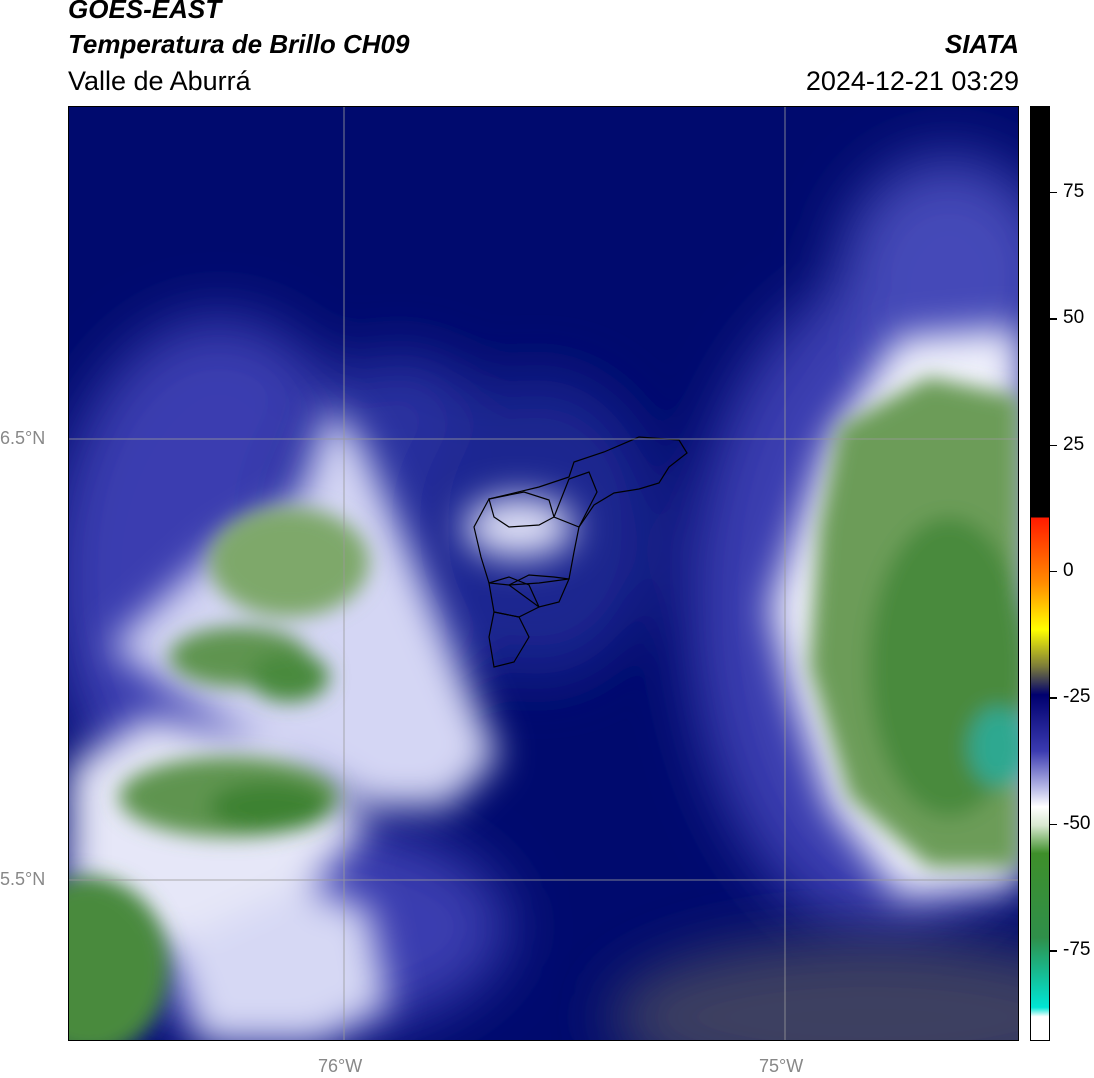  What do you see at coordinates (1040, 573) in the screenshot?
I see `colorbar` at bounding box center [1040, 573].